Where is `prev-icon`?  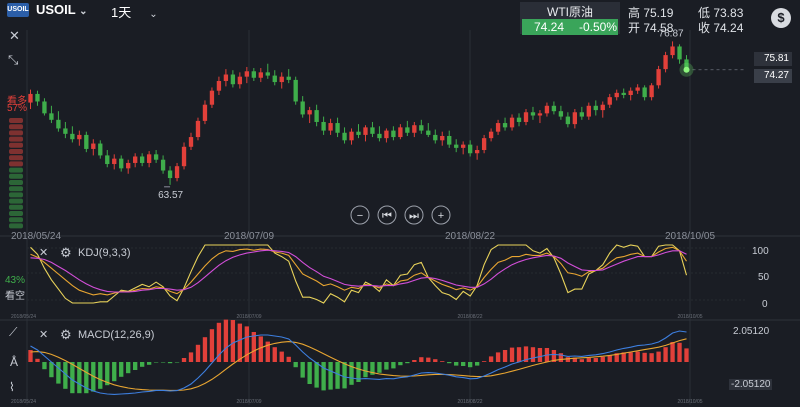 prev-icon is located at coordinates (387, 215).